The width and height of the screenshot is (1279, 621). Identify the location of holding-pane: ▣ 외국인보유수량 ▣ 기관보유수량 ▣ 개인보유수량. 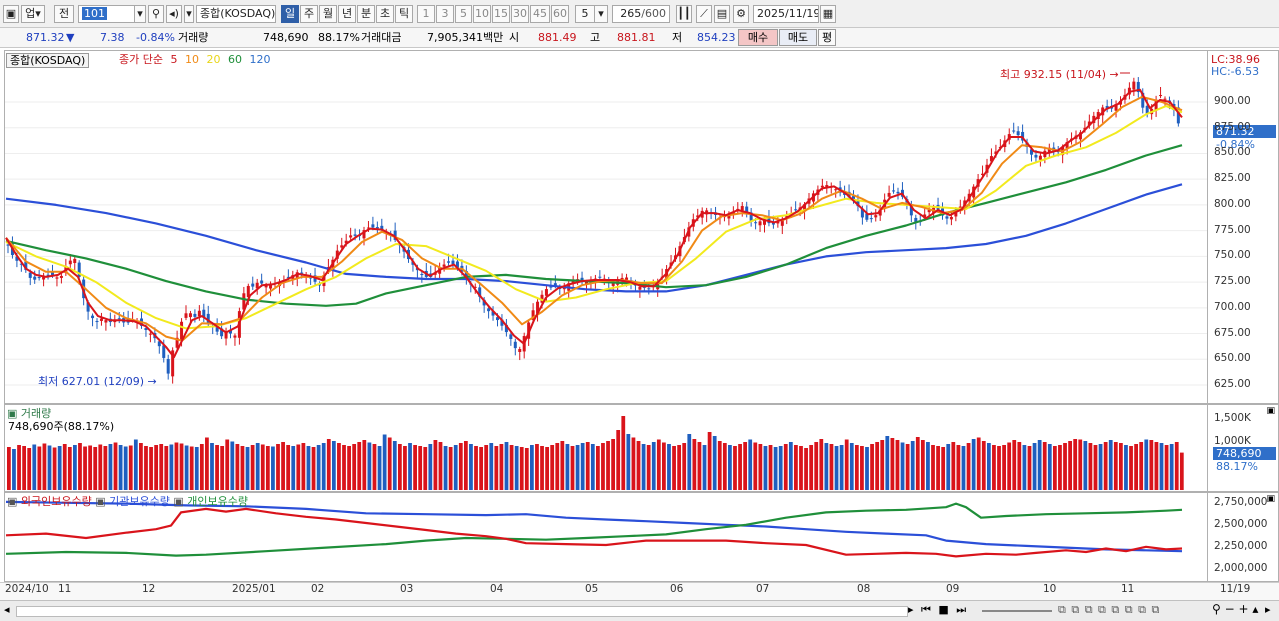
(606, 537).